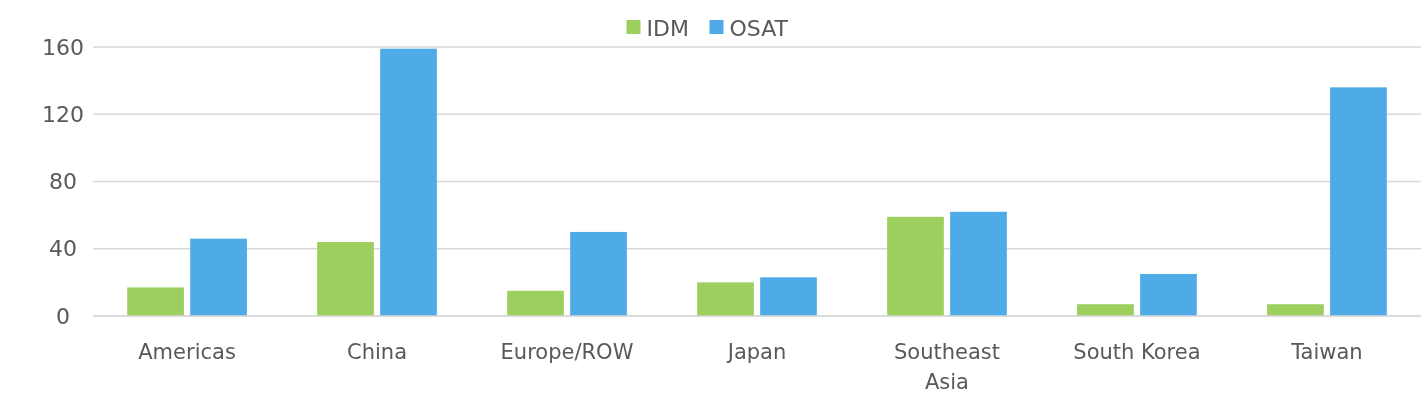 The height and width of the screenshot is (416, 1421). I want to click on y-tick-label: 80, so click(63, 182).